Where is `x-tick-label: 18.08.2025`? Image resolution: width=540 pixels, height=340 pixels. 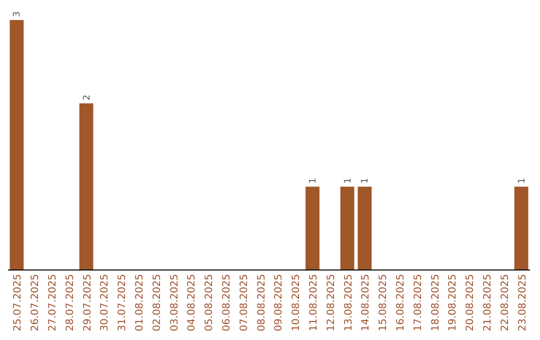 x-tick-label: 18.08.2025 is located at coordinates (436, 303).